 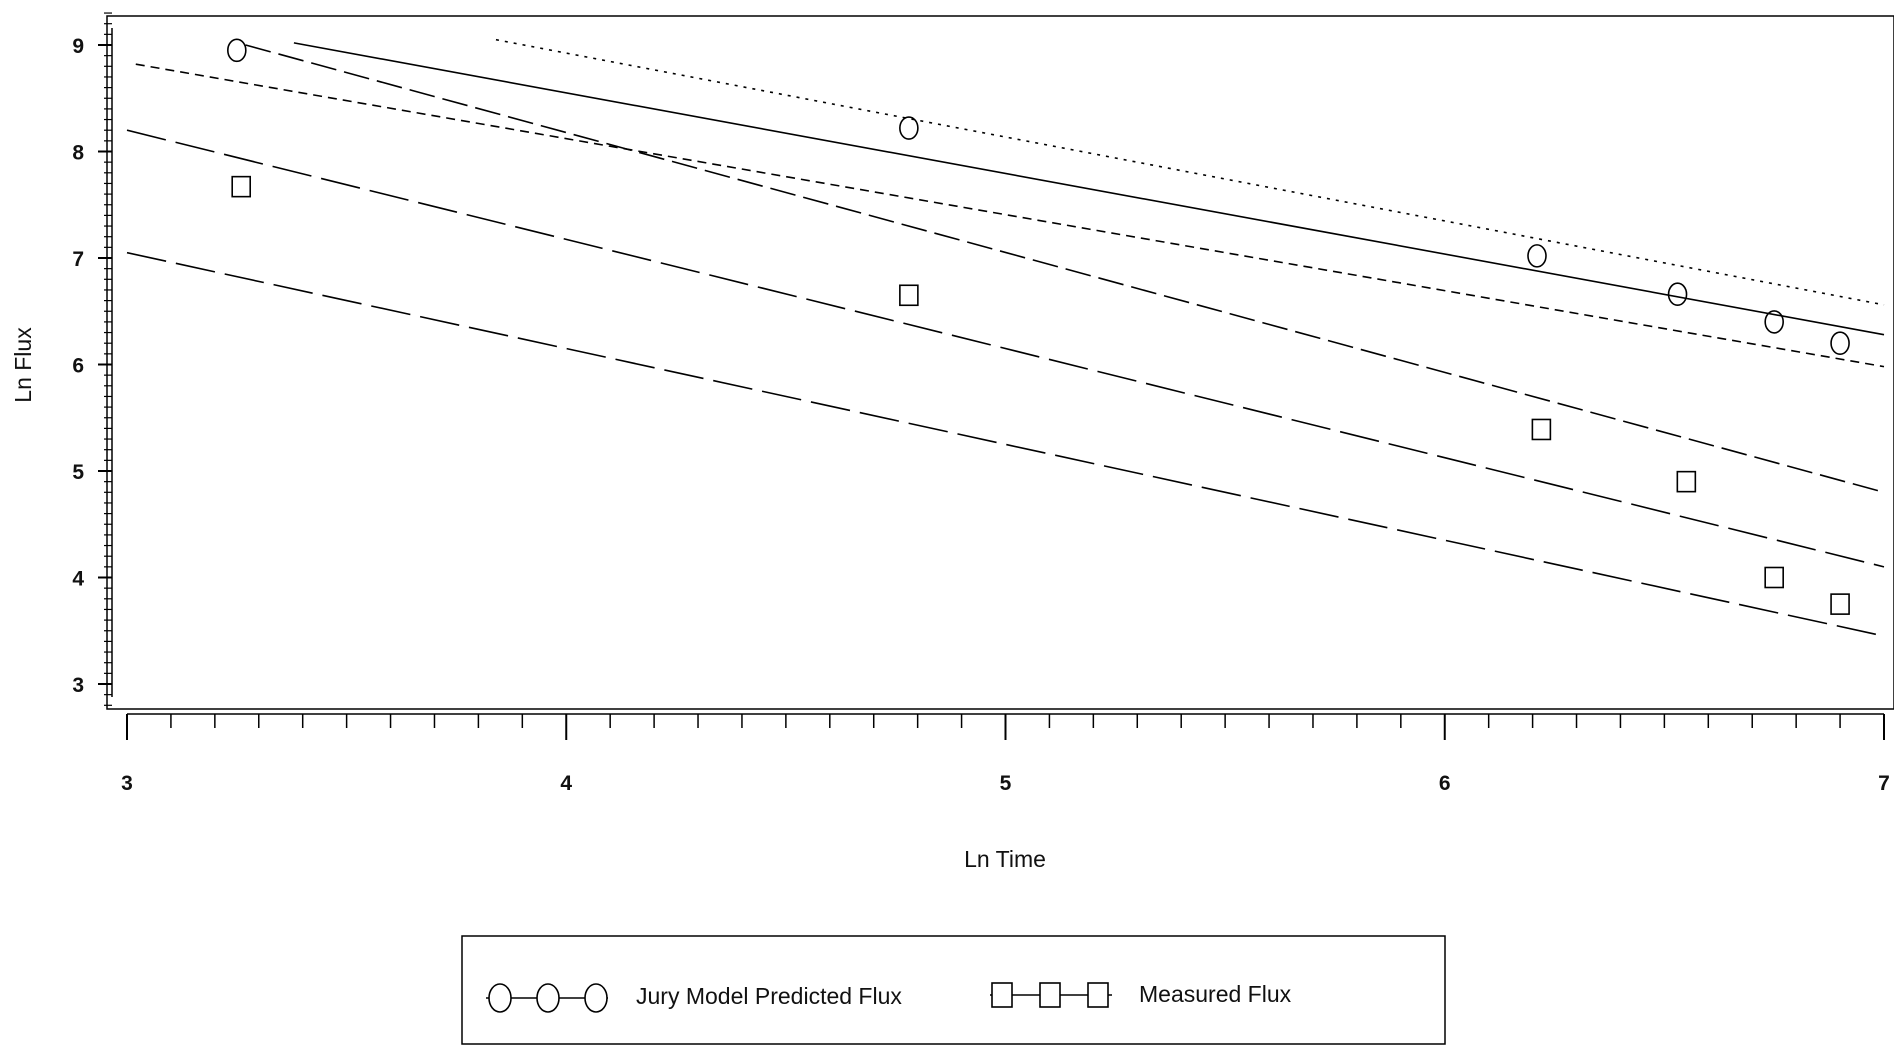 I want to click on y-axis-title: Ln Flux, so click(x=23, y=365).